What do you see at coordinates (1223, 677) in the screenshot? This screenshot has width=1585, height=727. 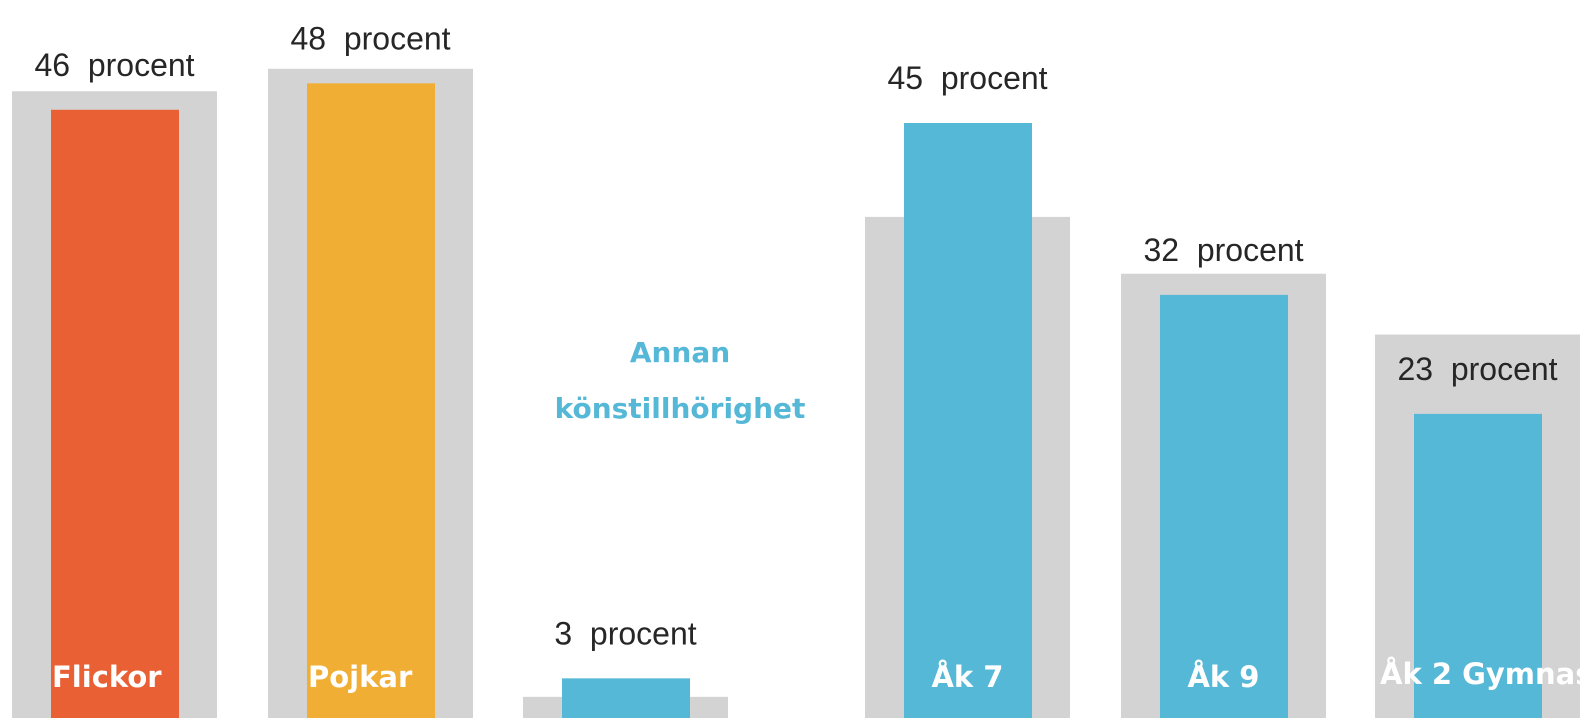 I see `category-label: Åk 9` at bounding box center [1223, 677].